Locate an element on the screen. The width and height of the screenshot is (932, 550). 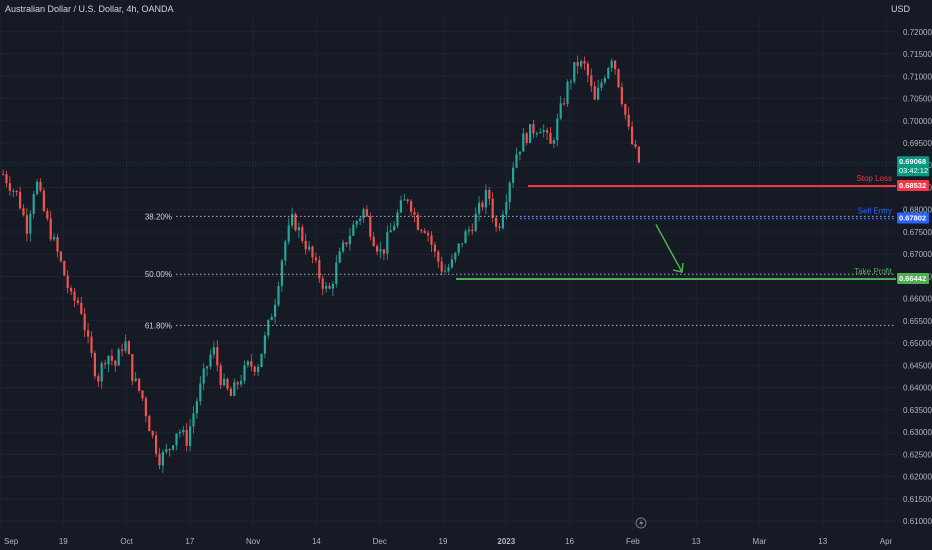
arrow-icon is located at coordinates (669, 248).